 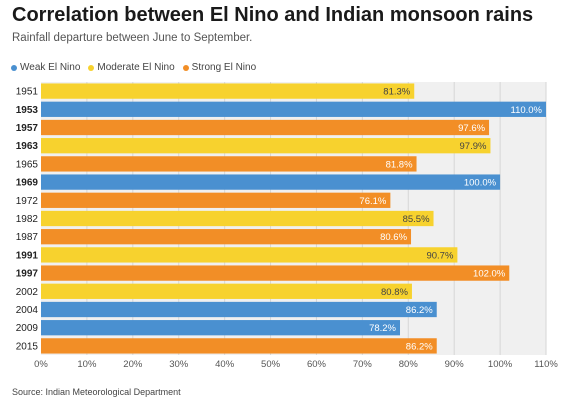 What do you see at coordinates (455, 364) in the screenshot?
I see `x-tick-label: 90%` at bounding box center [455, 364].